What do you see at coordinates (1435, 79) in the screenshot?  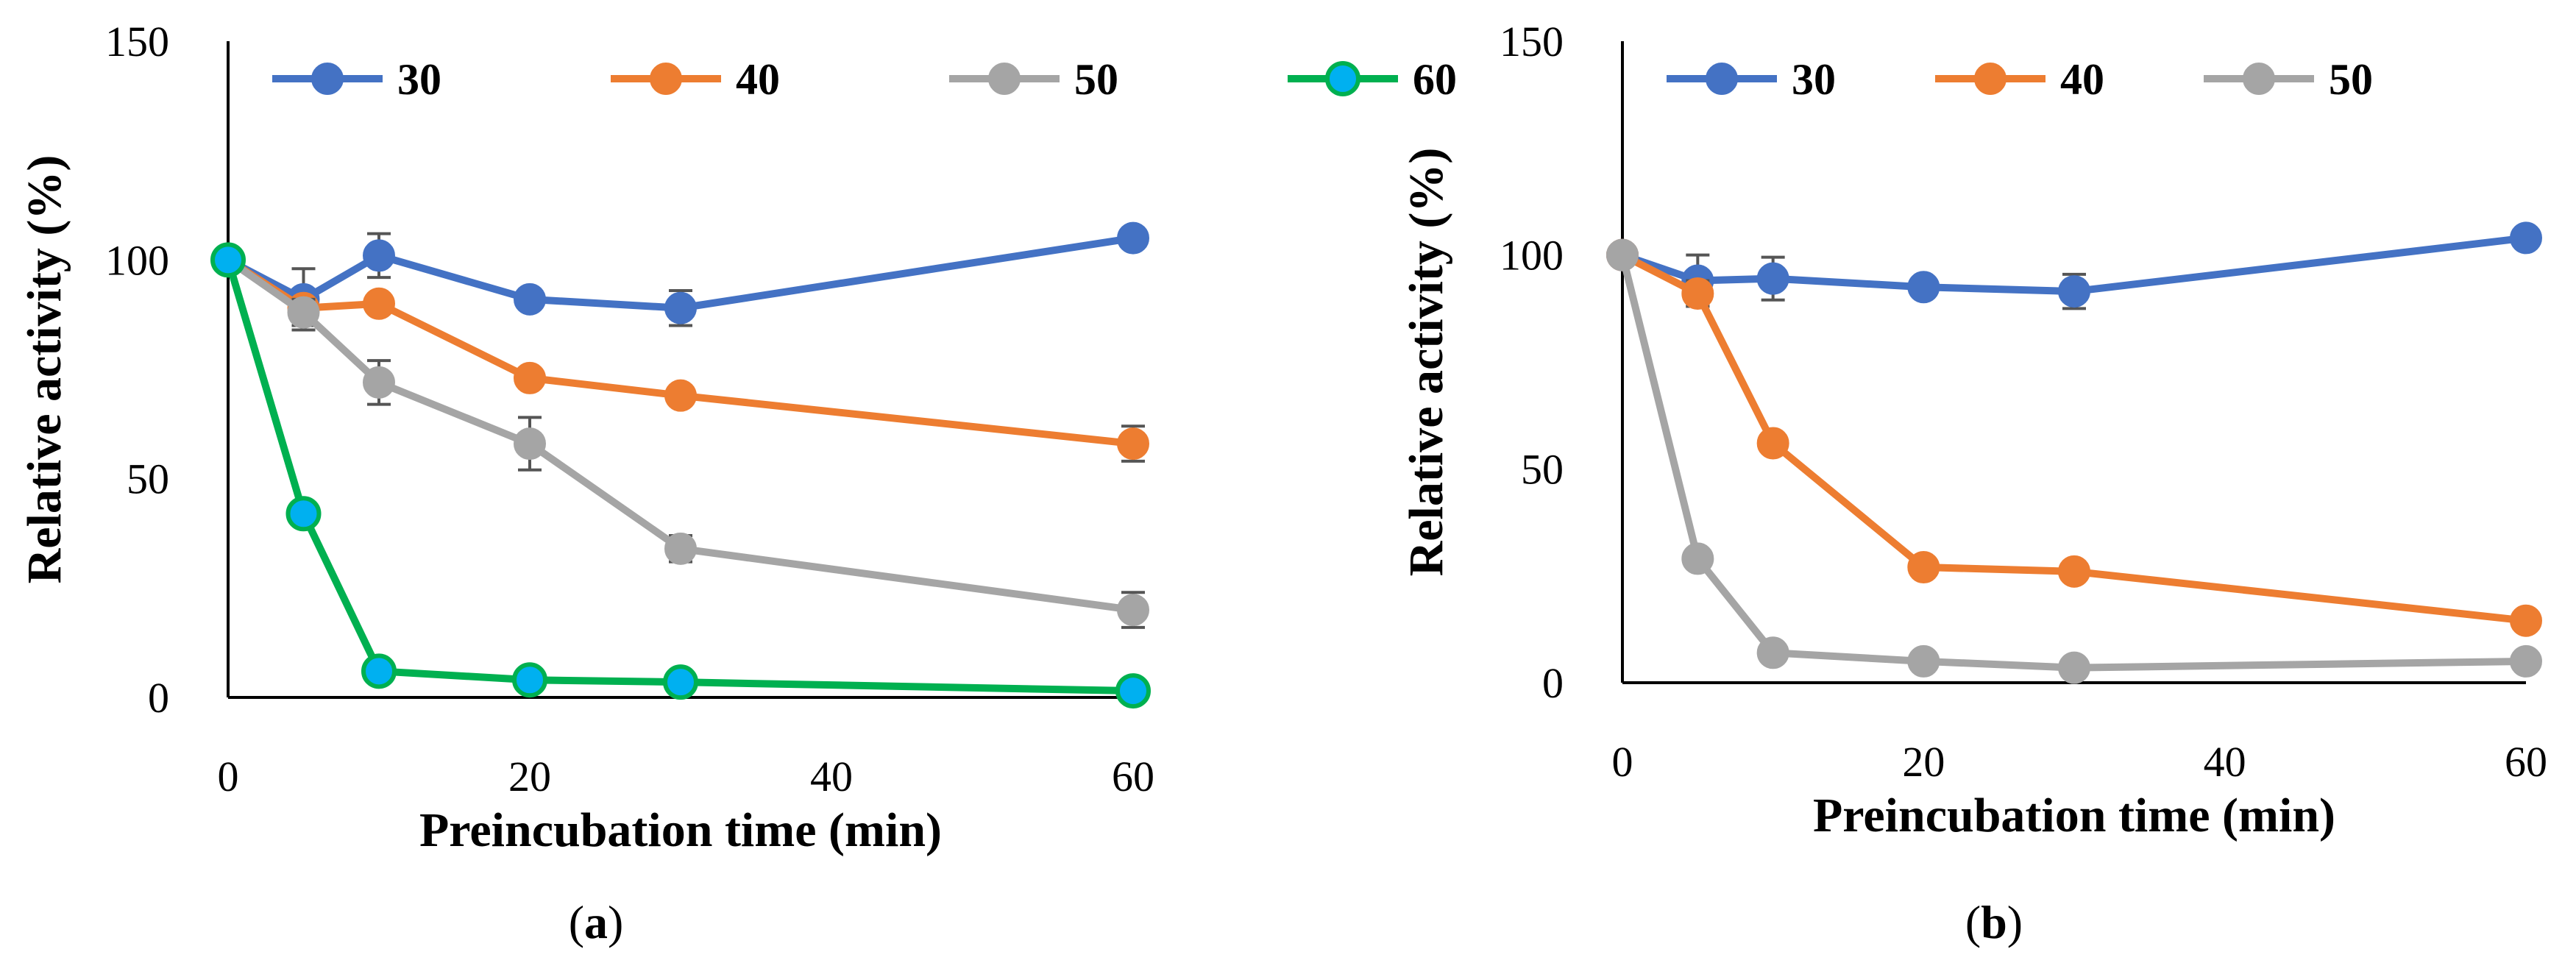 I see `legend-label: 60` at bounding box center [1435, 79].